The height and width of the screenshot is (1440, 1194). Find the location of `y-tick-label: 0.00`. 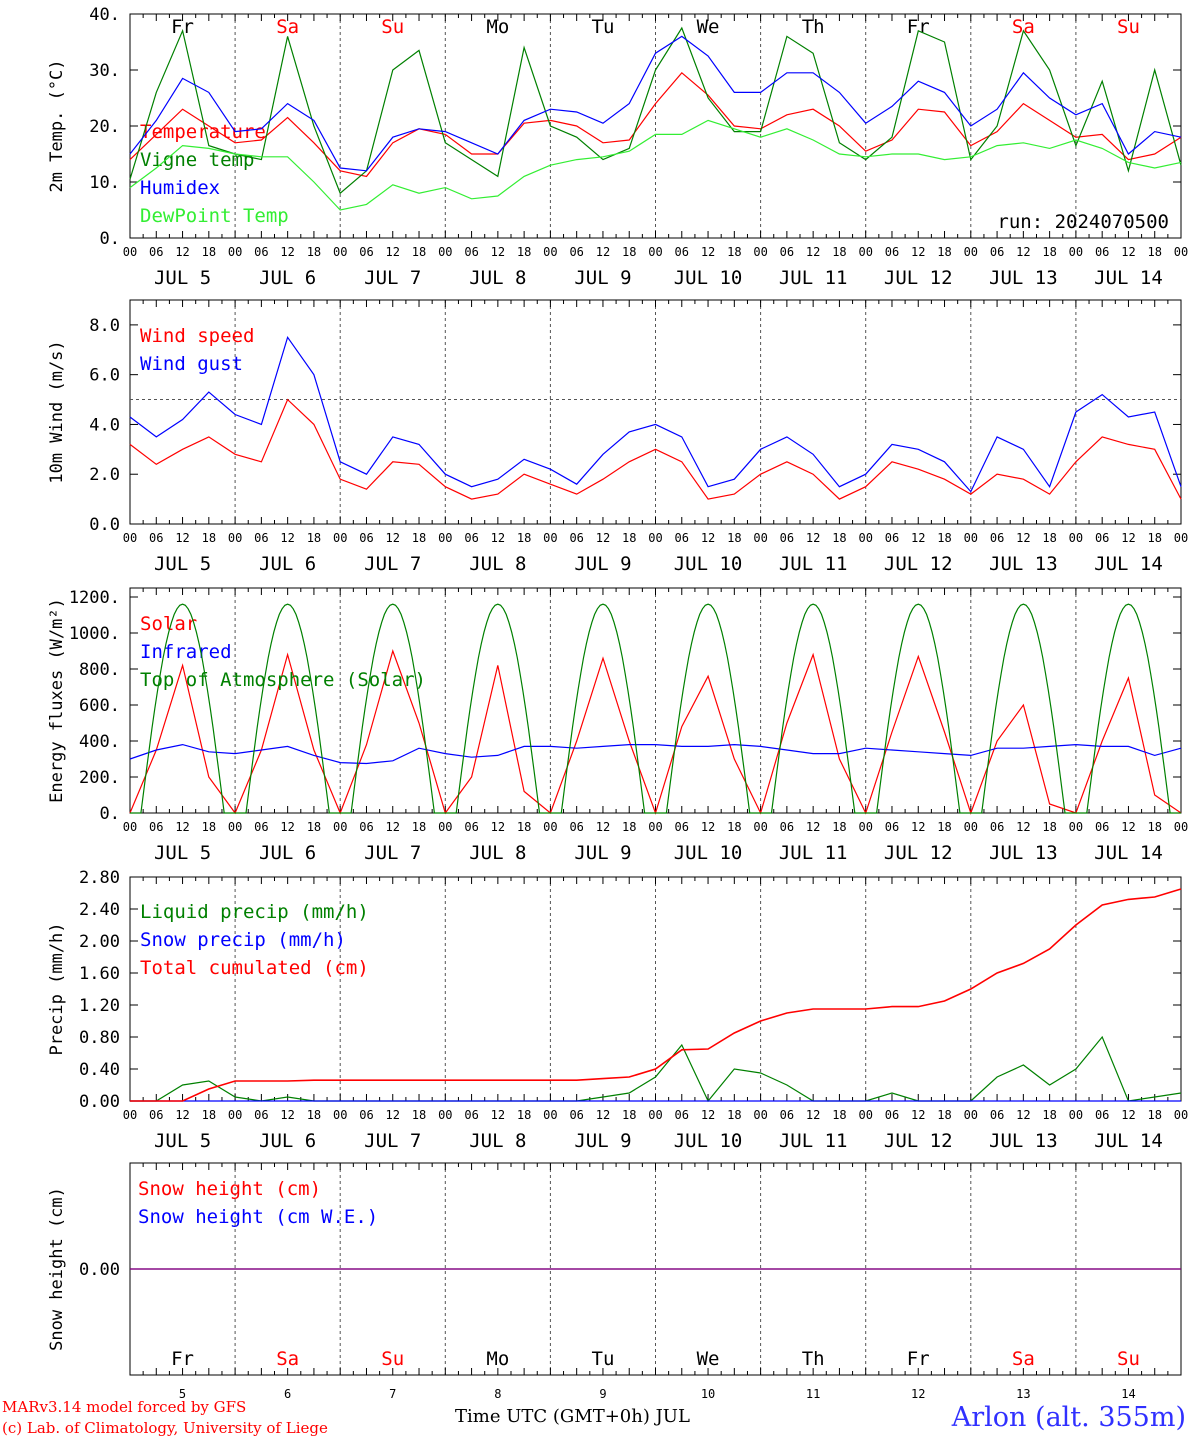

y-tick-label: 0.00 is located at coordinates (99, 1102).